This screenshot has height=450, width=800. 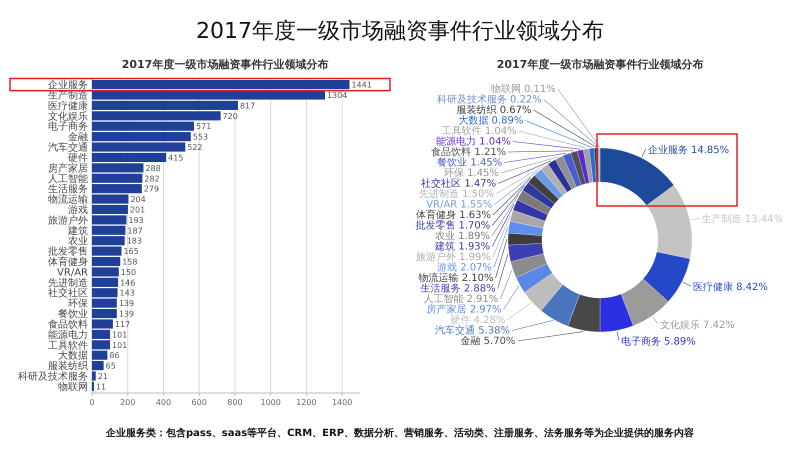 I want to click on y-tick-label: 旅游户外, so click(x=68, y=220).